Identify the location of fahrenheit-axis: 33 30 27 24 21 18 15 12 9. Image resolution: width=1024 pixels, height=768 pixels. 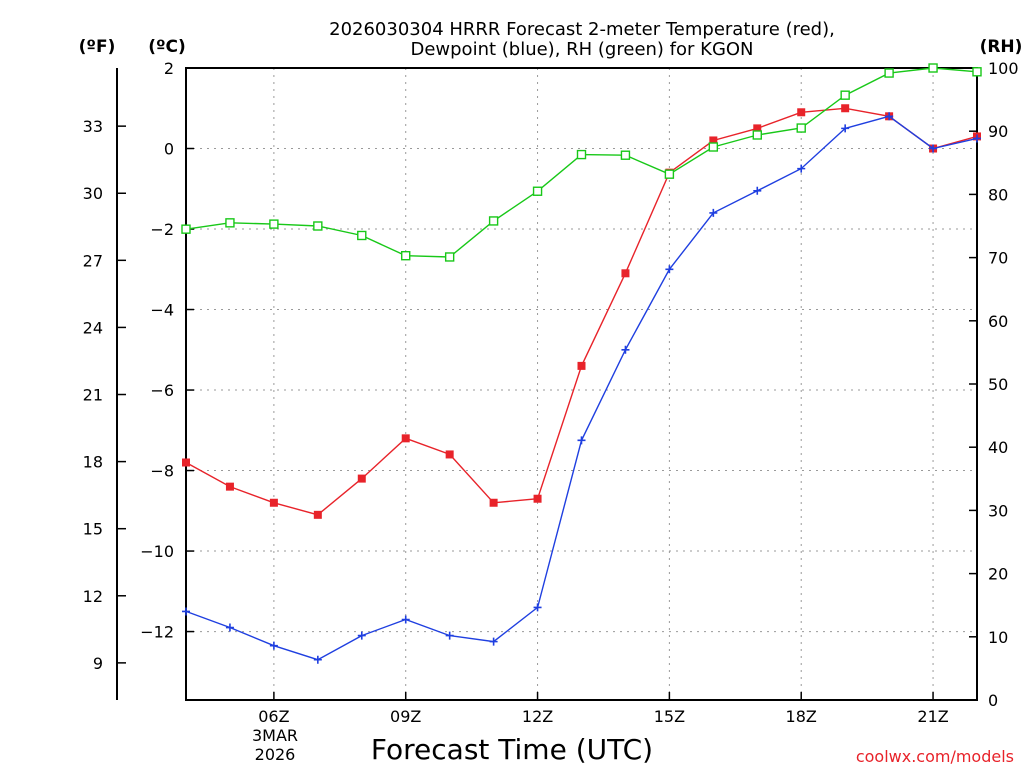
(104, 395).